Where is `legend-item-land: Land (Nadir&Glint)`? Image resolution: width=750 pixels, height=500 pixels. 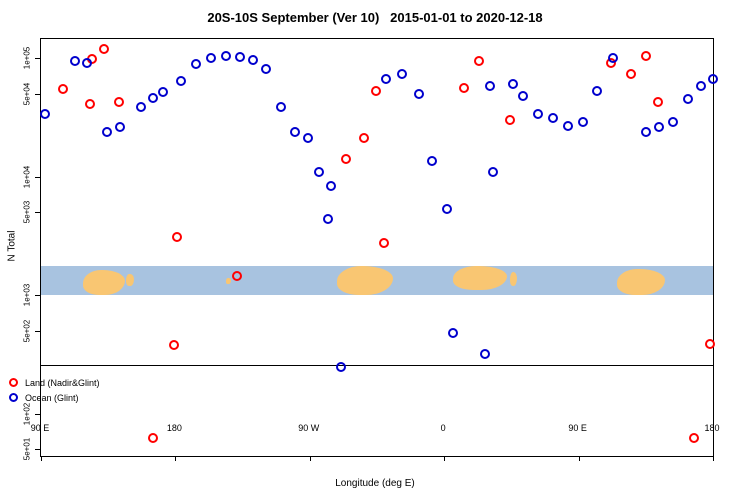 legend-item-land: Land (Nadir&Glint) is located at coordinates (54, 382).